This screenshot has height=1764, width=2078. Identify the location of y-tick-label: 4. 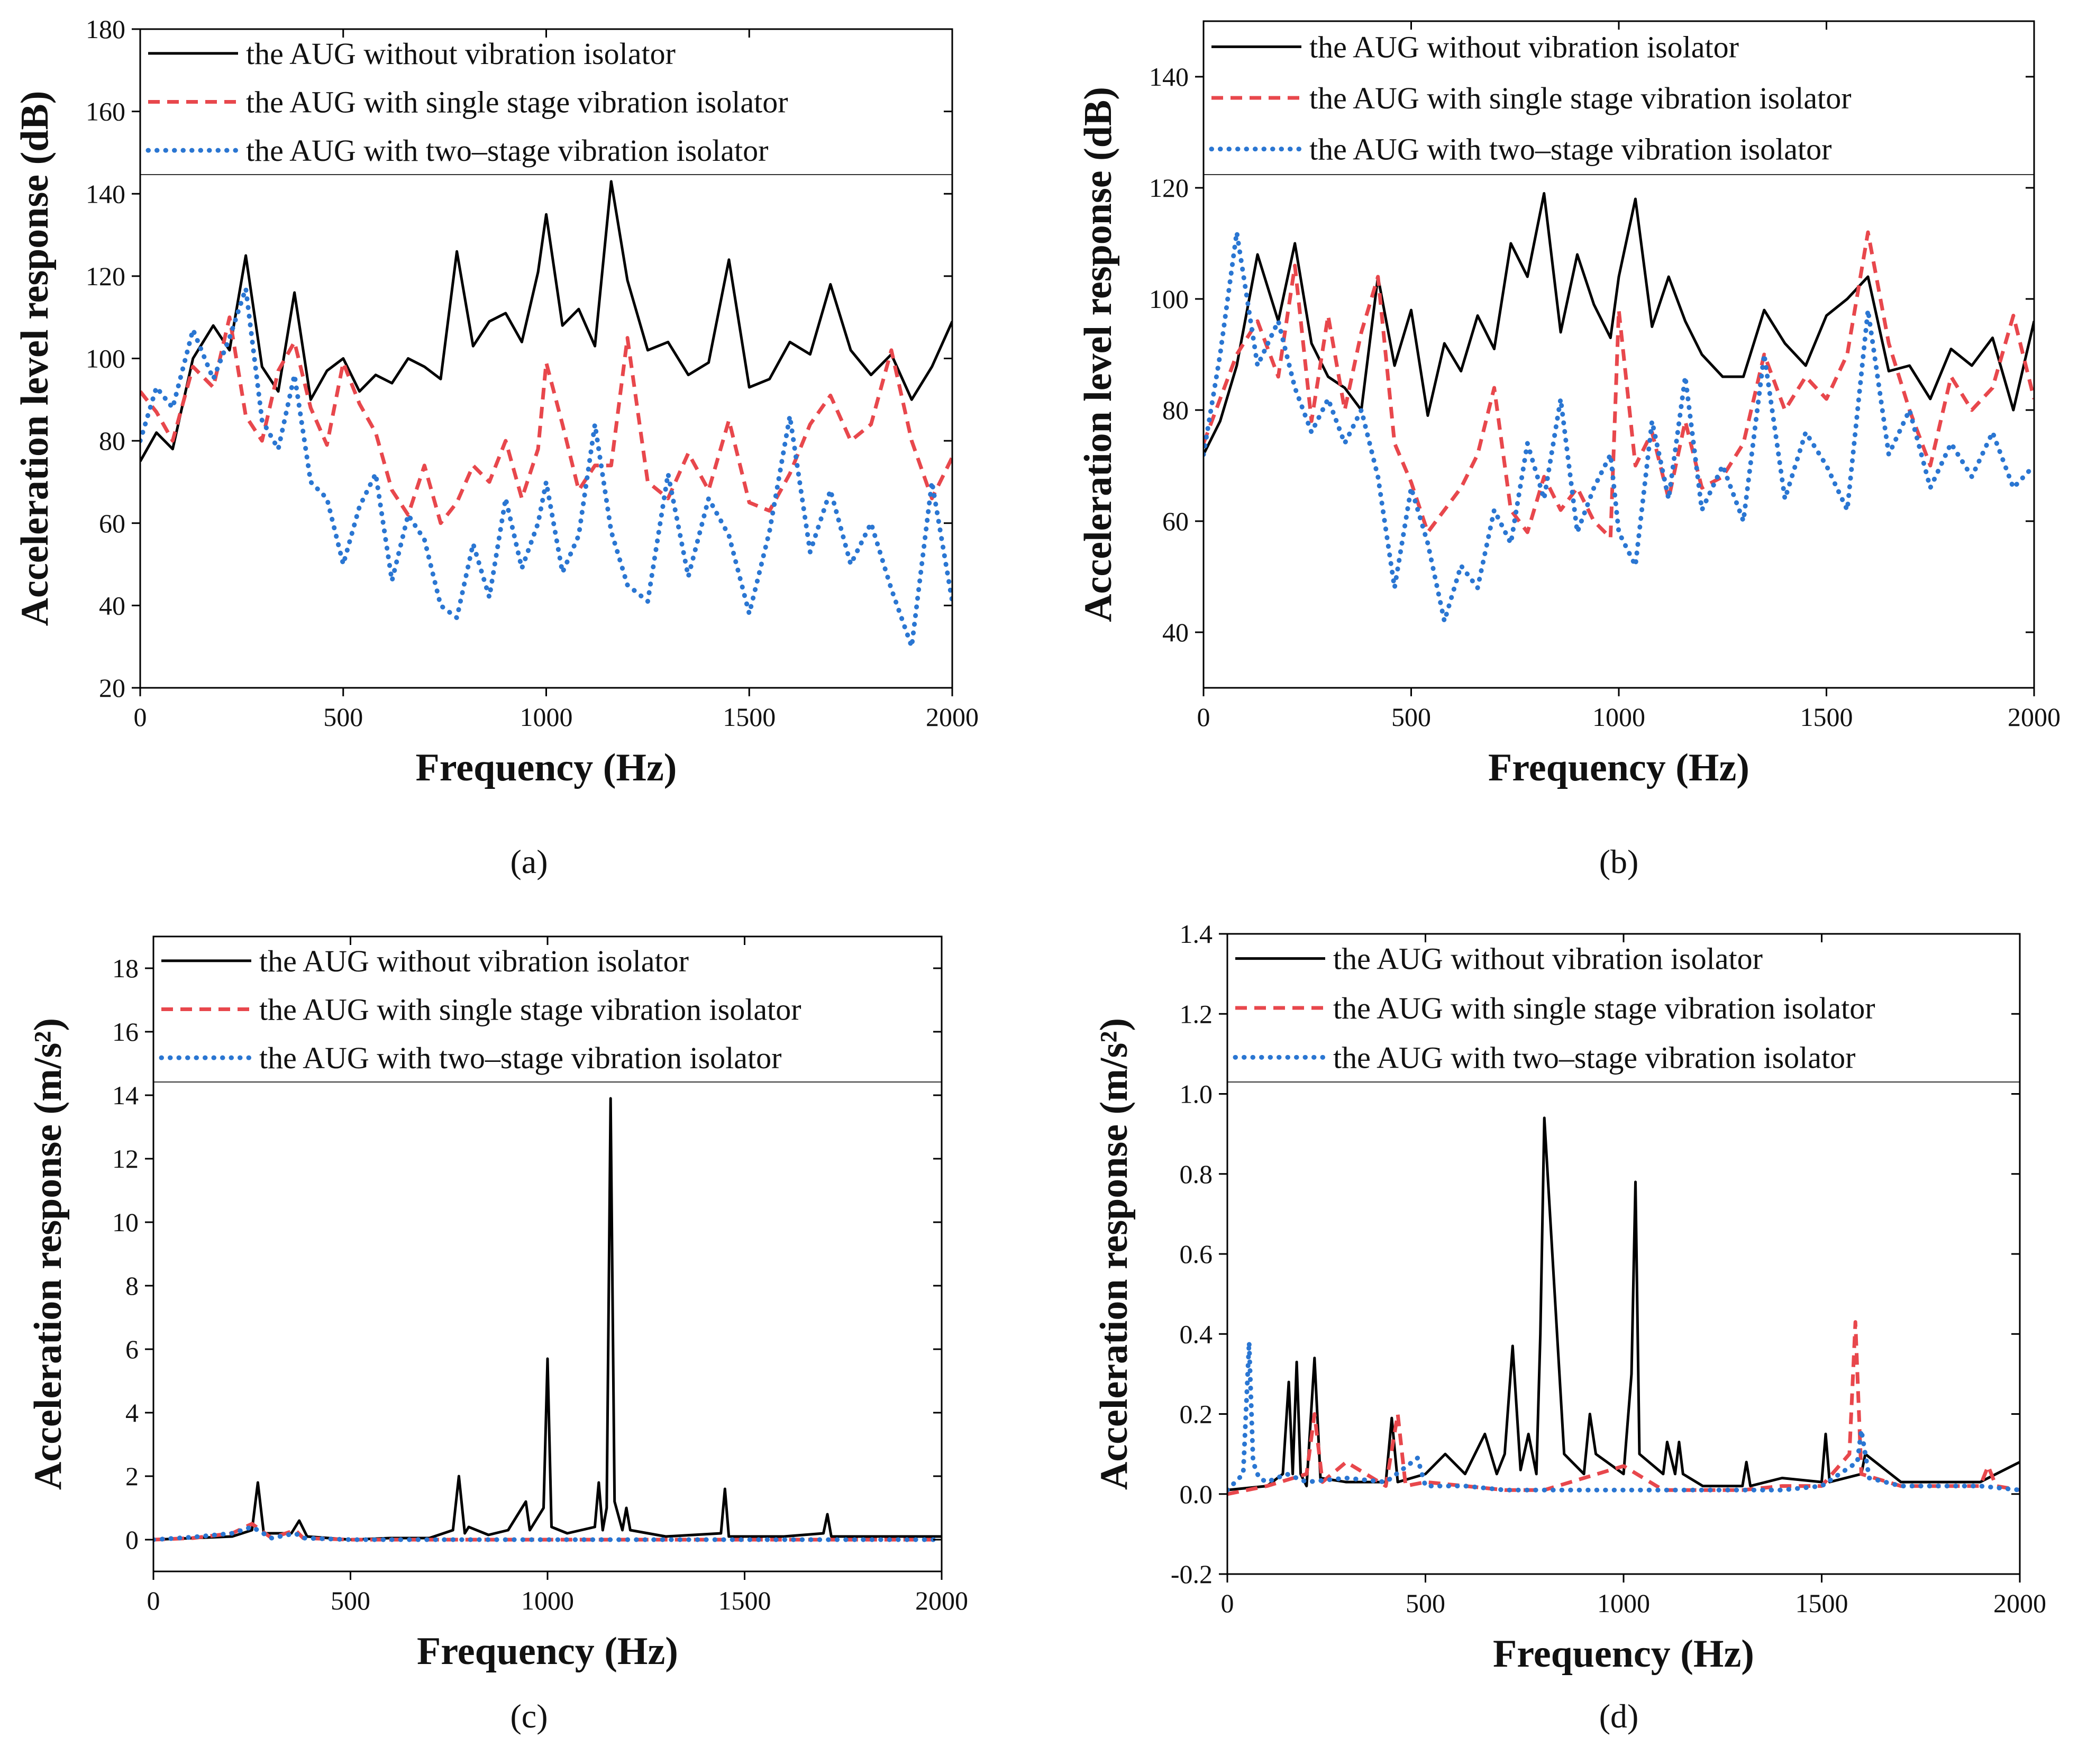
(132, 1412).